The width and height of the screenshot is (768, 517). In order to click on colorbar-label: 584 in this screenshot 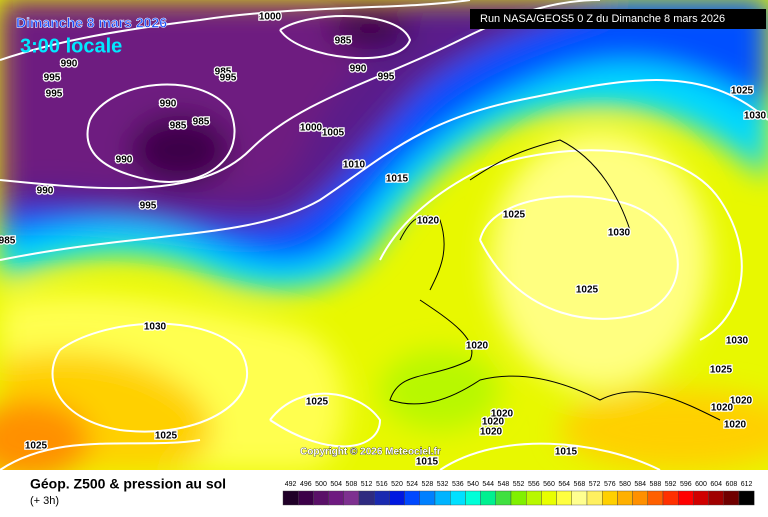, I will do `click(640, 484)`.